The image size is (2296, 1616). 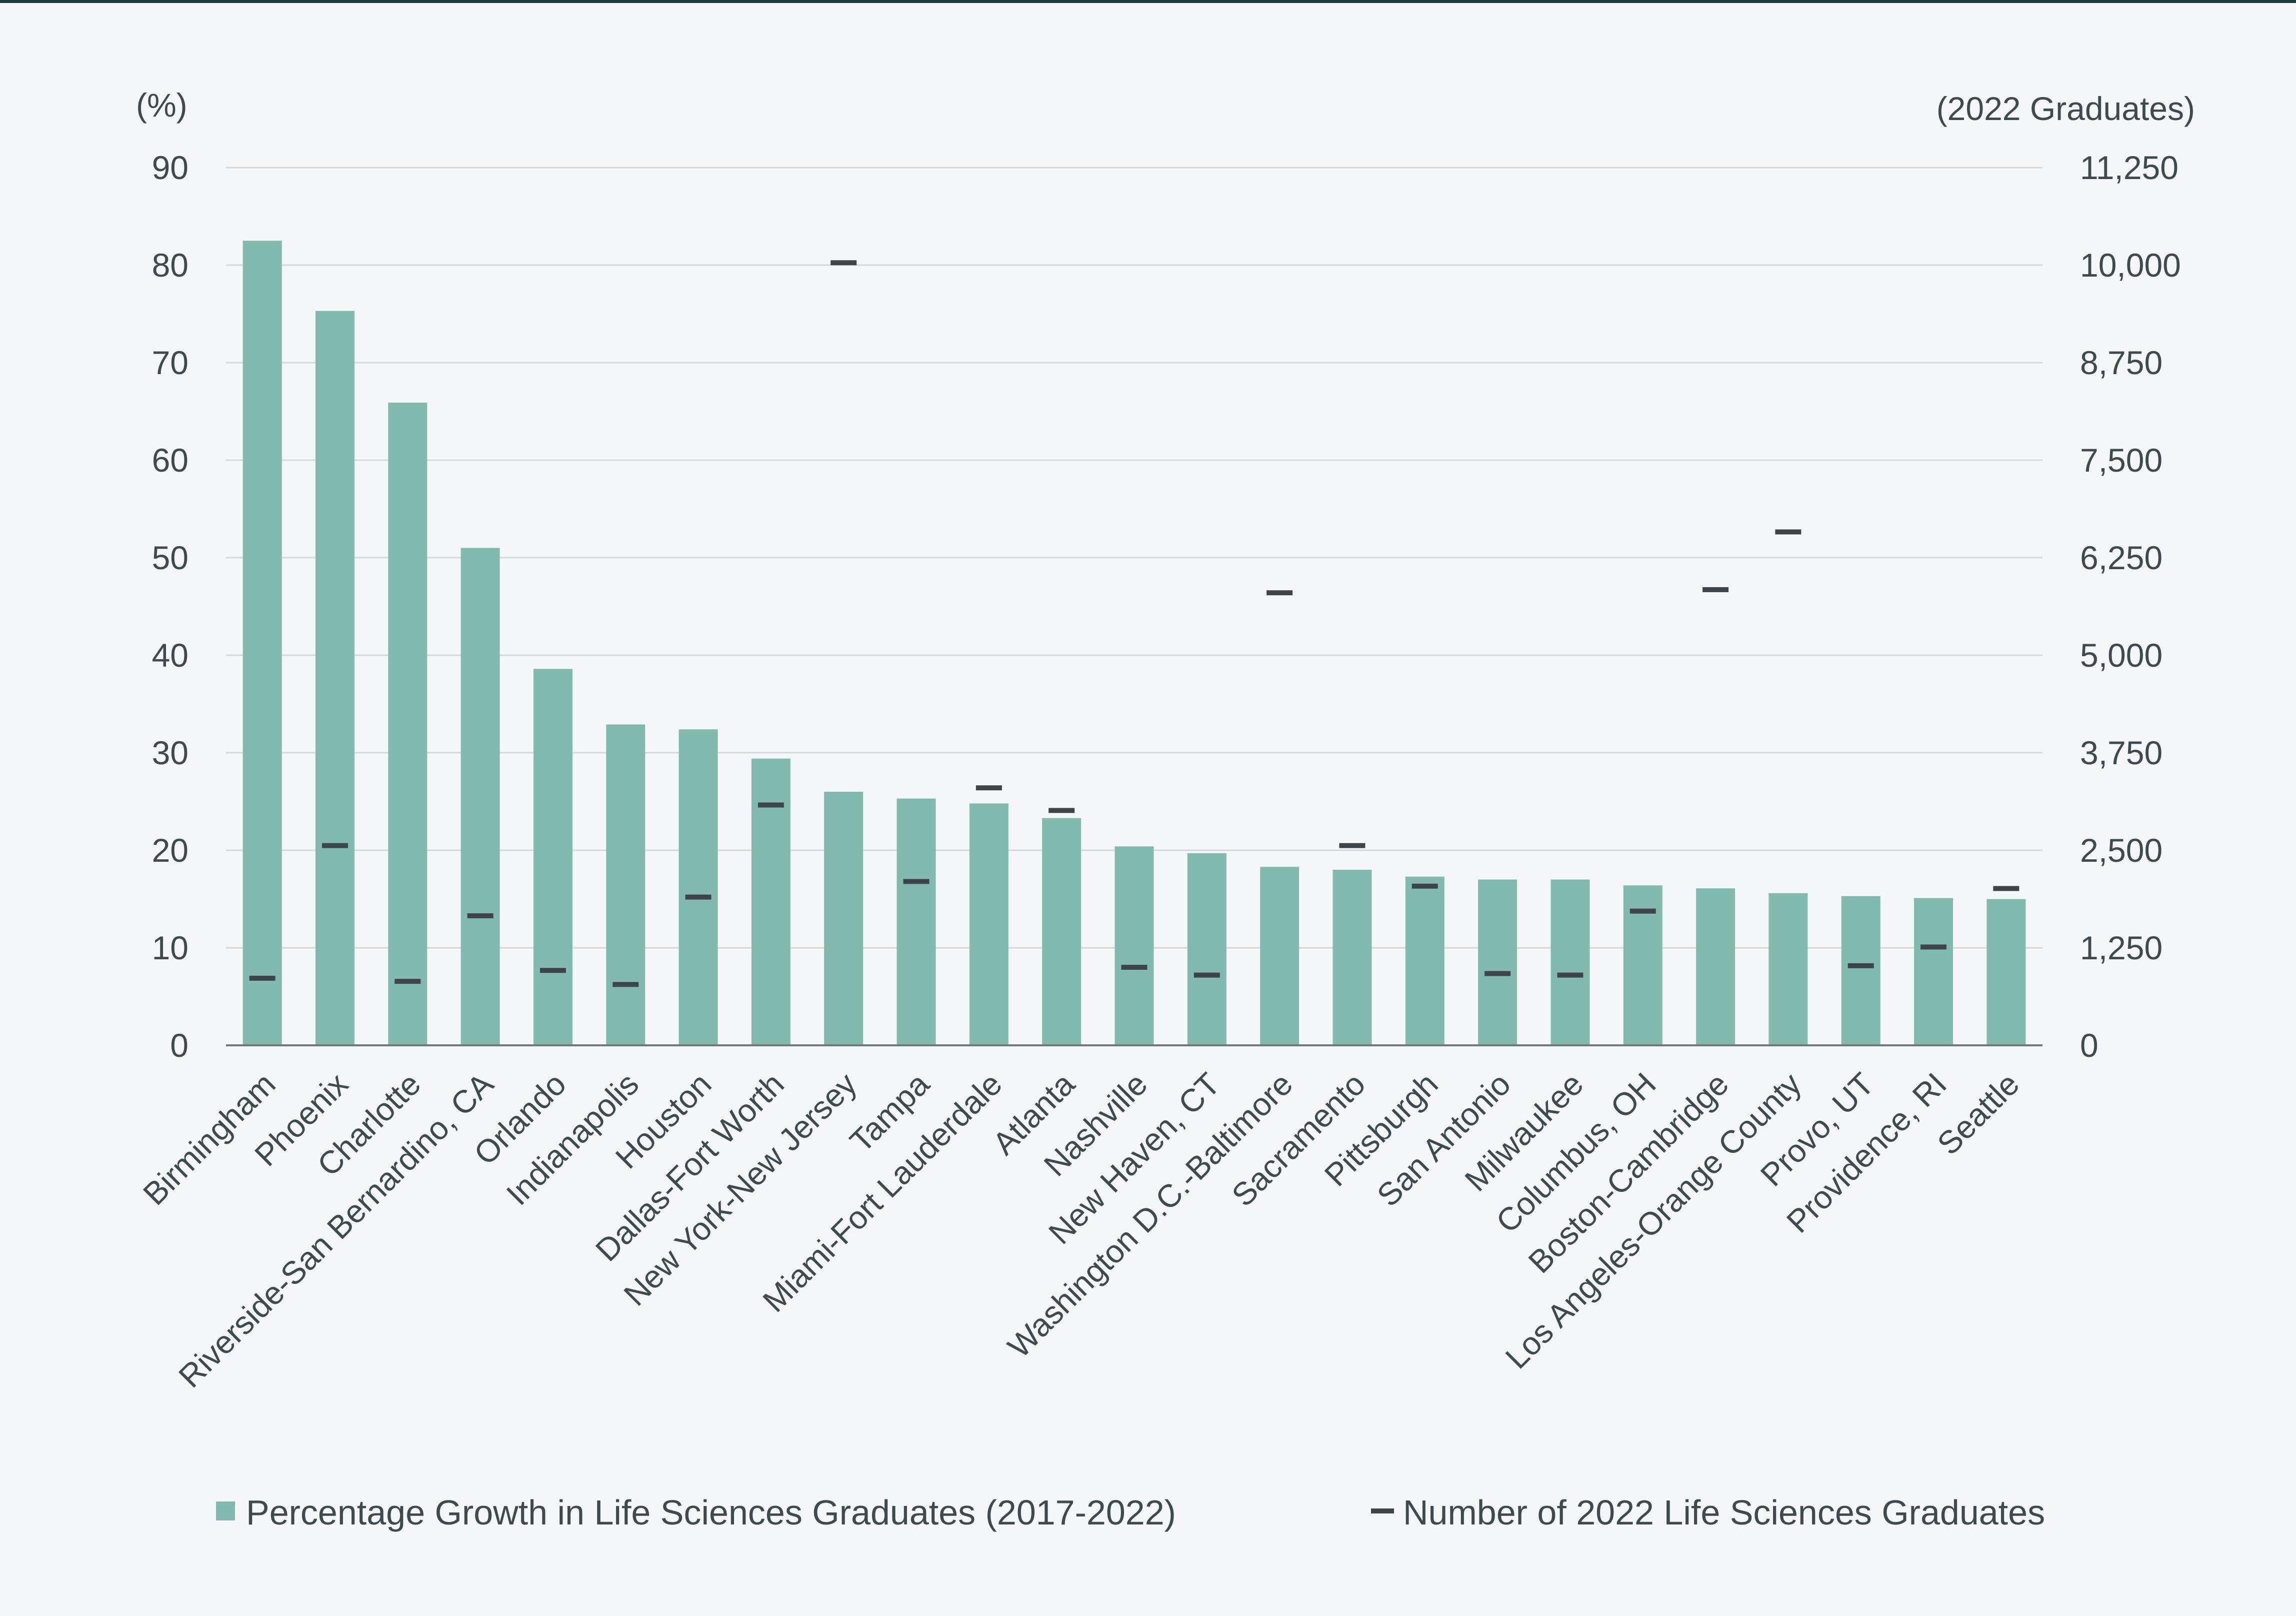 What do you see at coordinates (1978, 1114) in the screenshot?
I see `category-label: Seattle` at bounding box center [1978, 1114].